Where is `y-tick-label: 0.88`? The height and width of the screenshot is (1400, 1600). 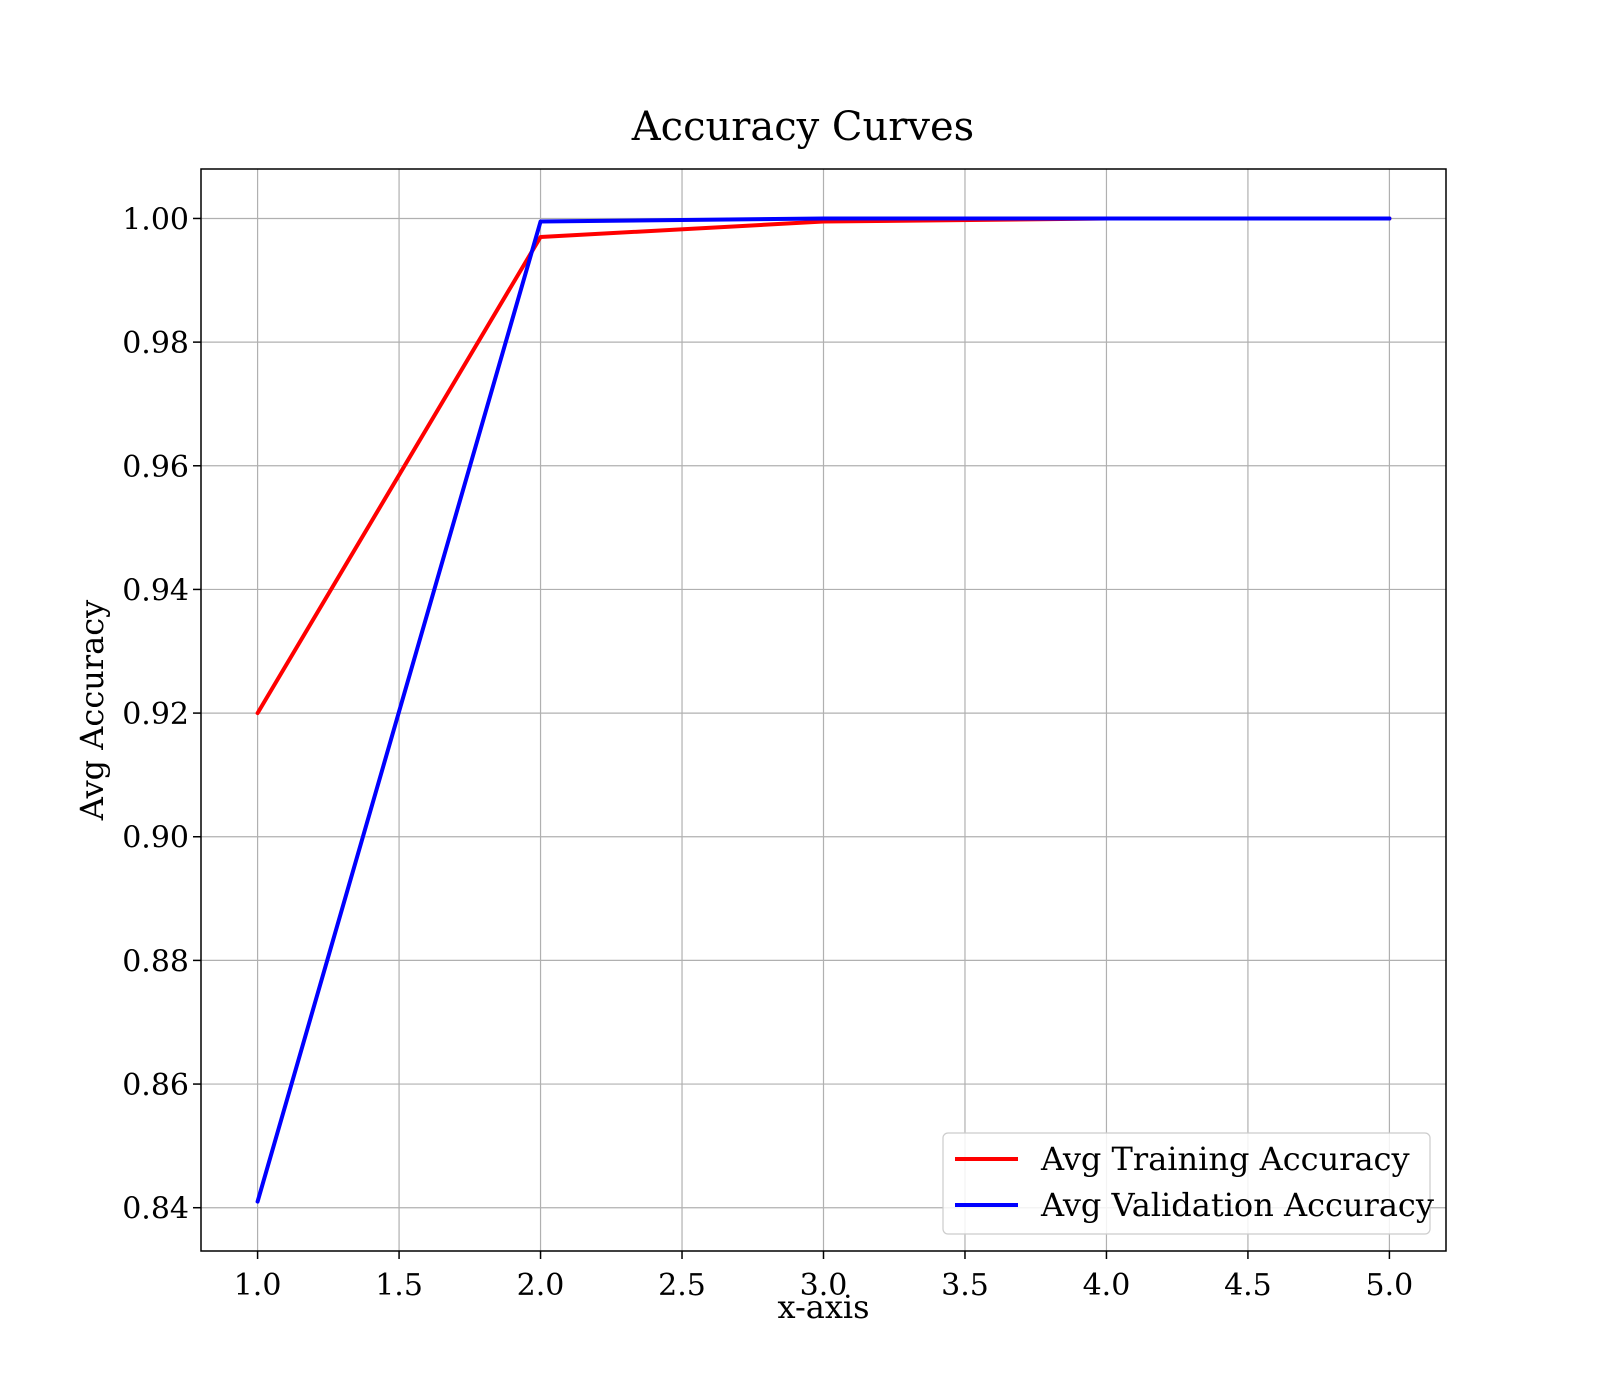 y-tick-label: 0.88 is located at coordinates (155, 961).